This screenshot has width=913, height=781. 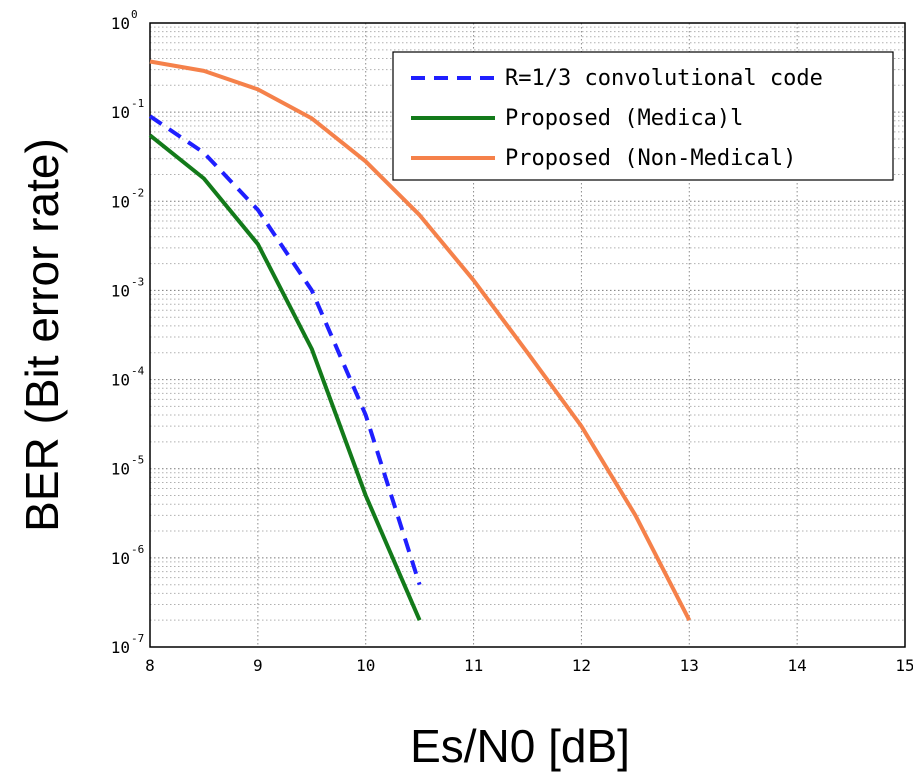 What do you see at coordinates (365, 665) in the screenshot?
I see `x-tick-label: 10` at bounding box center [365, 665].